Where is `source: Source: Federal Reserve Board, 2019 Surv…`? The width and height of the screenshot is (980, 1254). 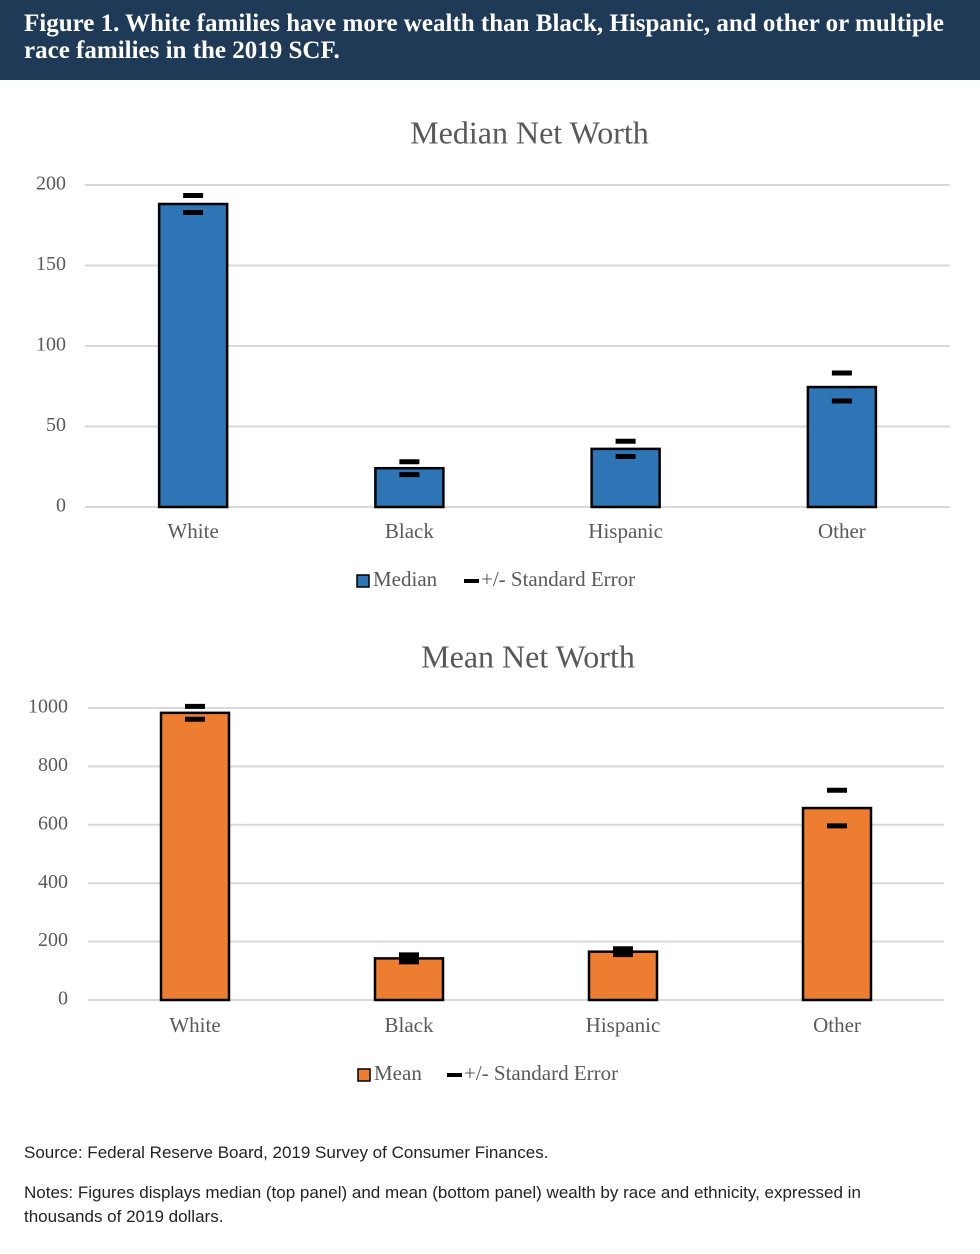
source: Source: Federal Reserve Board, 2019 Surv… is located at coordinates (286, 1152).